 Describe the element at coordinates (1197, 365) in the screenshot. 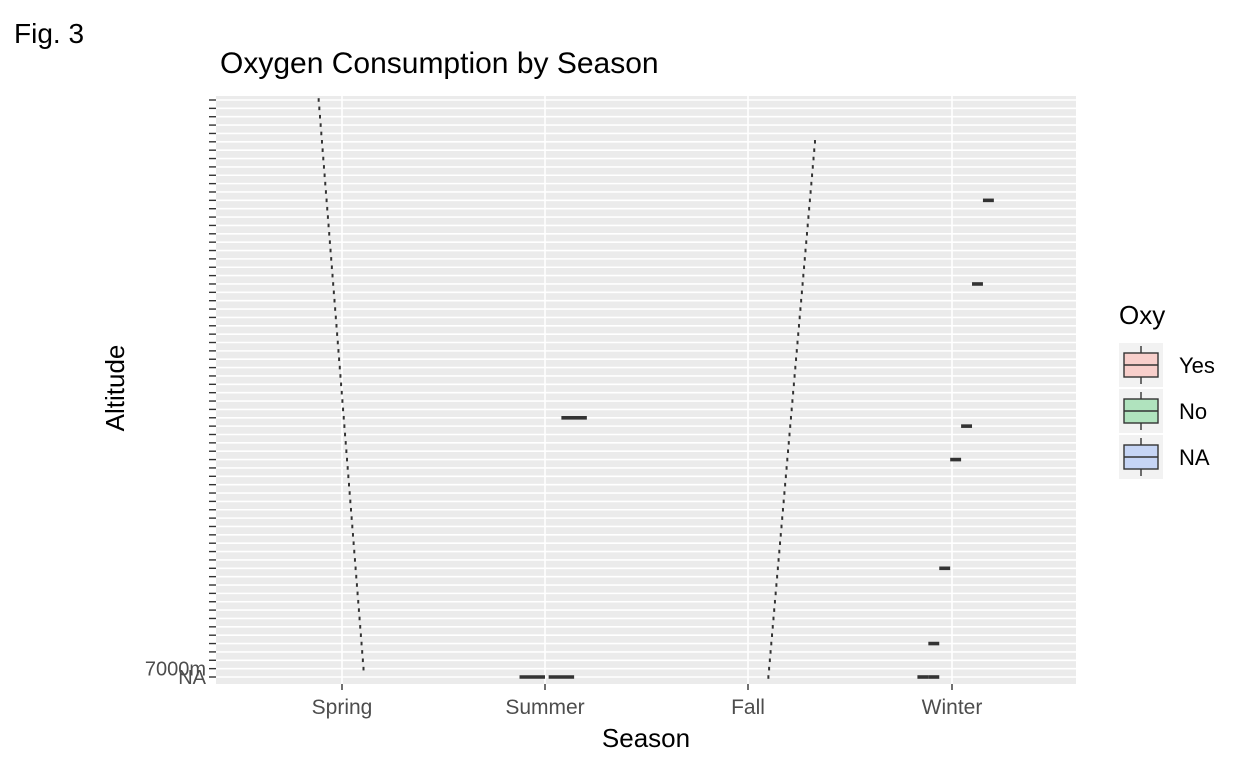

I see `legend-label: Yes` at that location.